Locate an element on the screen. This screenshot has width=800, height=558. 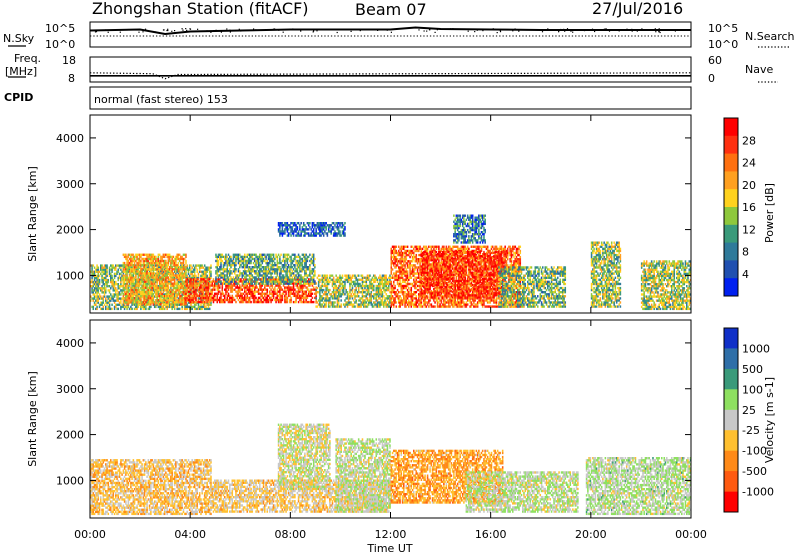
date-title: 27/Jul/2016 is located at coordinates (637, 9).